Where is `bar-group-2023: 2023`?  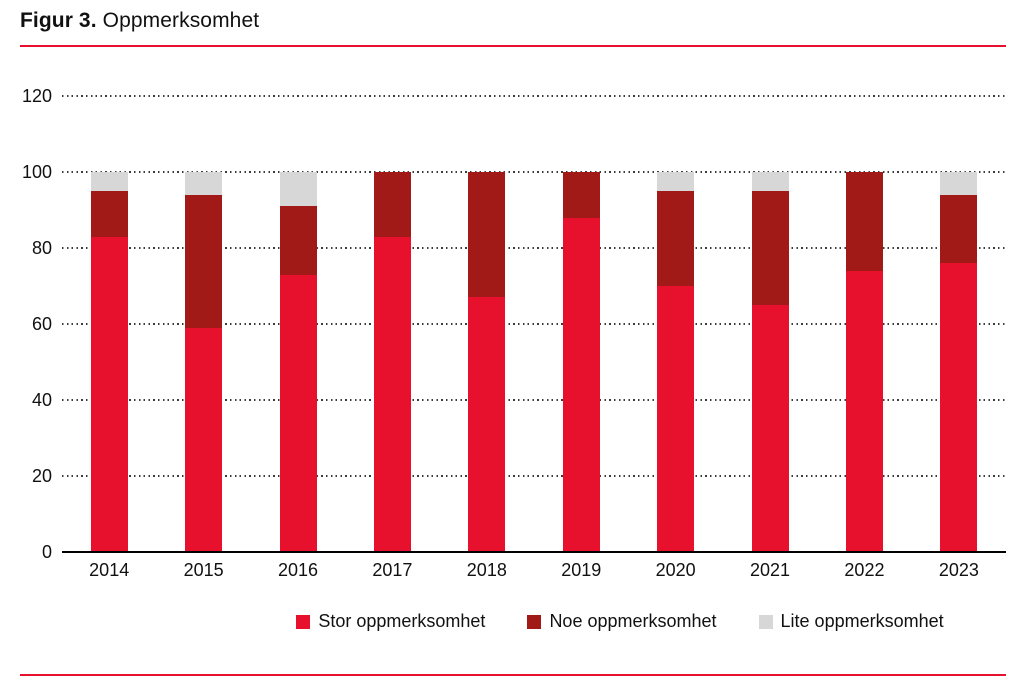
bar-group-2023: 2023 is located at coordinates (959, 338).